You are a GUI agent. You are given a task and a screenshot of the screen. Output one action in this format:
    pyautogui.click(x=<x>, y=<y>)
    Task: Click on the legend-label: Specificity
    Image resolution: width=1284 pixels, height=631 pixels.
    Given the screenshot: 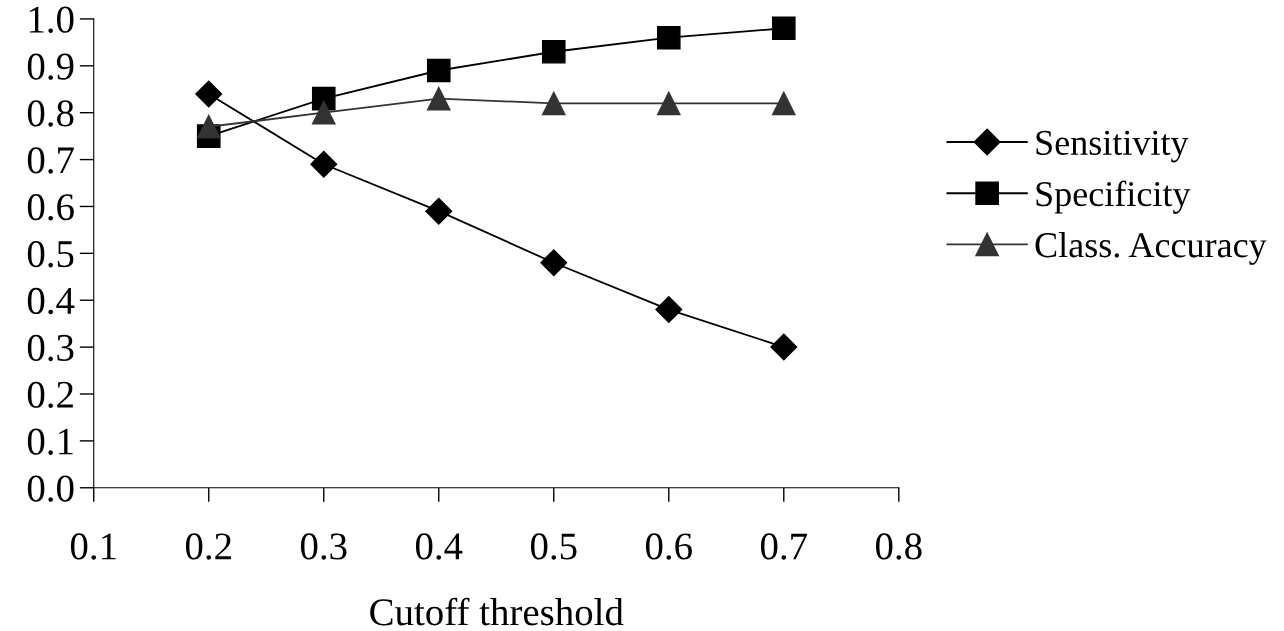 What is the action you would take?
    pyautogui.click(x=1113, y=197)
    